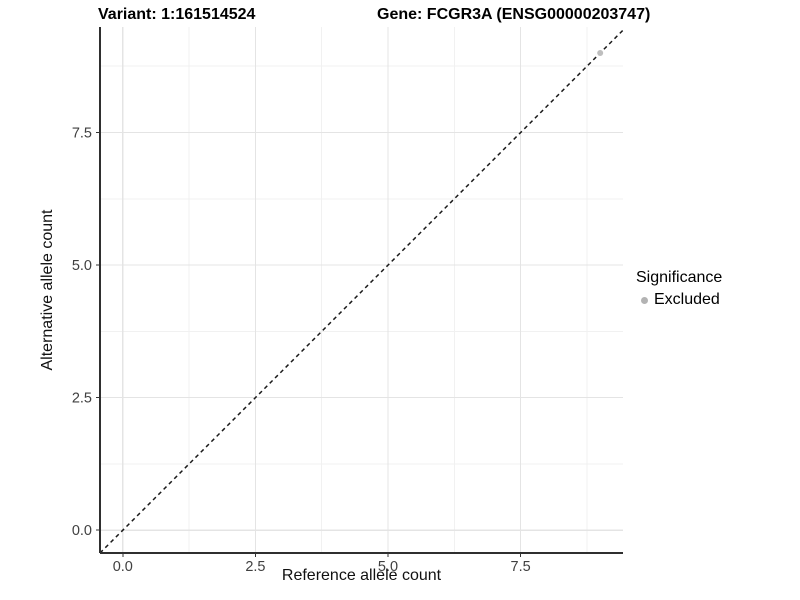 The height and width of the screenshot is (600, 800). What do you see at coordinates (521, 567) in the screenshot?
I see `x-tick-label: 7.5` at bounding box center [521, 567].